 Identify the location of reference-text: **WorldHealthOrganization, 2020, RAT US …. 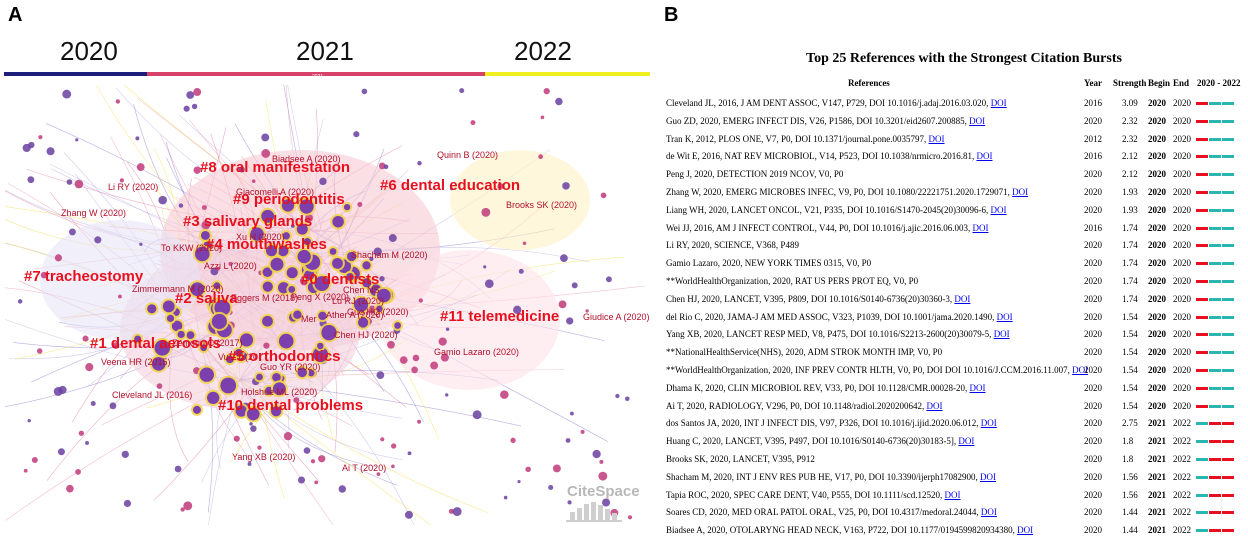
(792, 281).